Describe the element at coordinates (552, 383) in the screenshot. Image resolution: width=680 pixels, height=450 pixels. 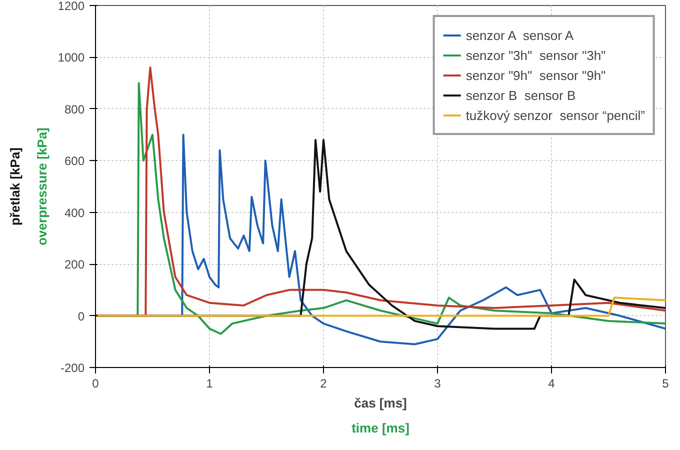
I see `x-tick-label: 4` at that location.